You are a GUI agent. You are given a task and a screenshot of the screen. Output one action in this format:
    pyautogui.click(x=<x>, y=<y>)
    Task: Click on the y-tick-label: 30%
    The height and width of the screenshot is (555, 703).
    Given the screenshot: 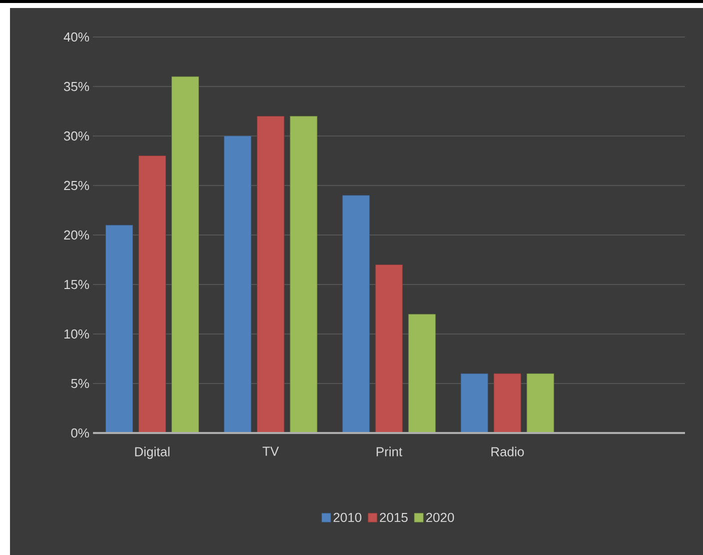 What is the action you would take?
    pyautogui.click(x=77, y=136)
    